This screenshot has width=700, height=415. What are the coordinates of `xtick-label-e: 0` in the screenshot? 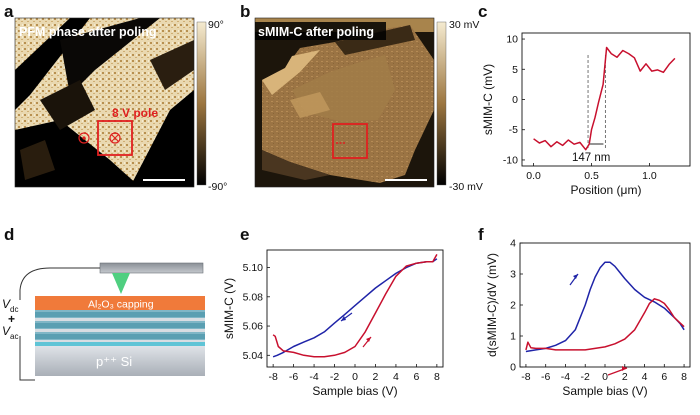 It's located at (355, 377).